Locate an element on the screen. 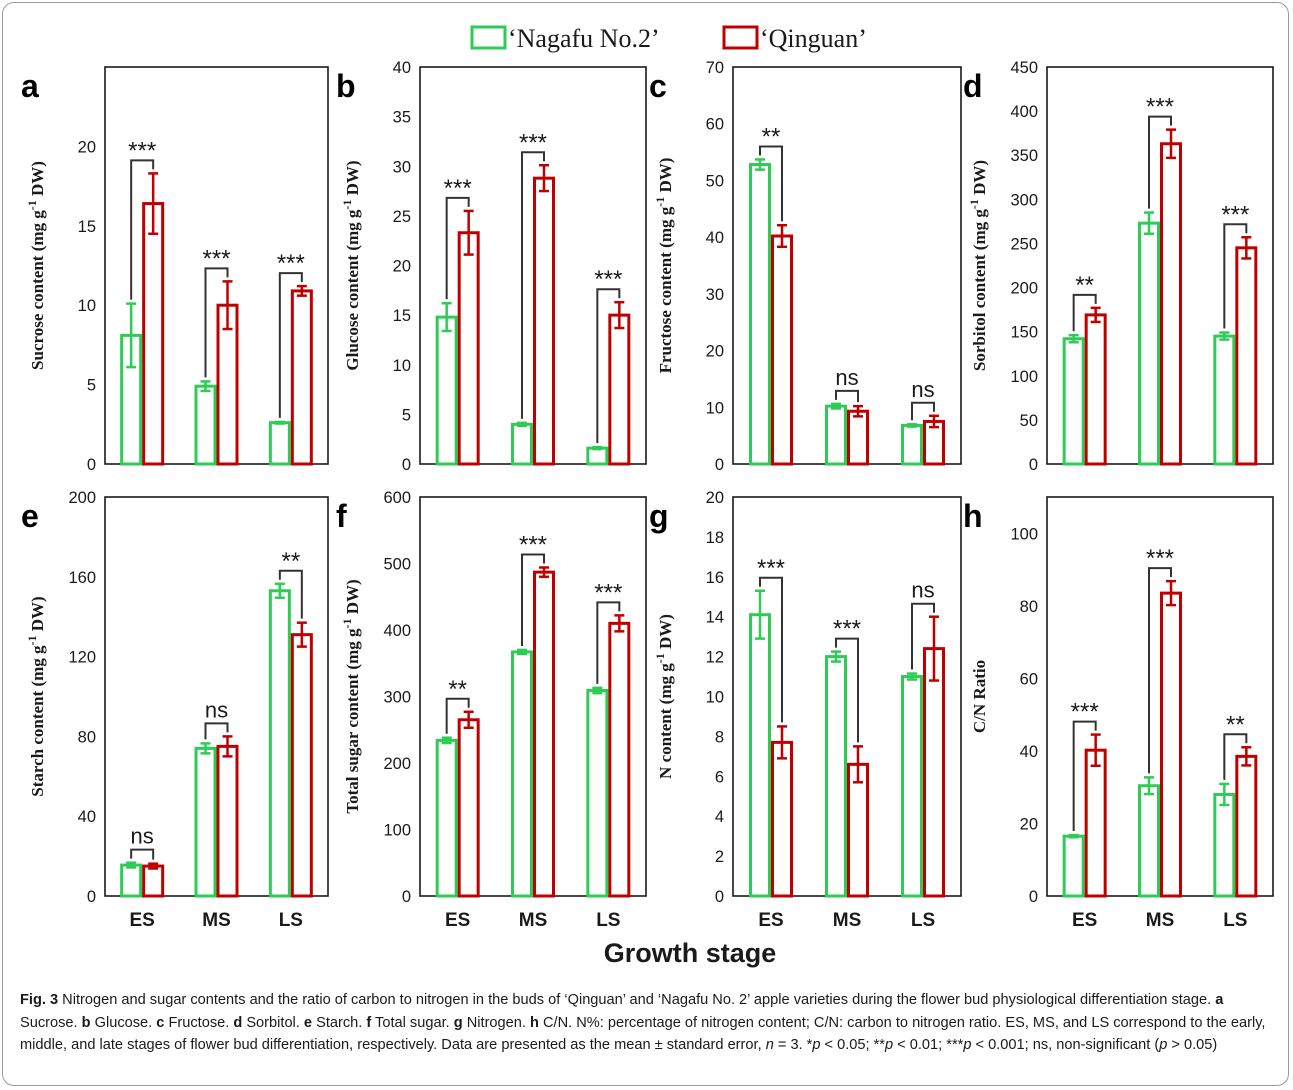 The height and width of the screenshot is (1090, 1293). y-tick-label: 40 is located at coordinates (715, 238).